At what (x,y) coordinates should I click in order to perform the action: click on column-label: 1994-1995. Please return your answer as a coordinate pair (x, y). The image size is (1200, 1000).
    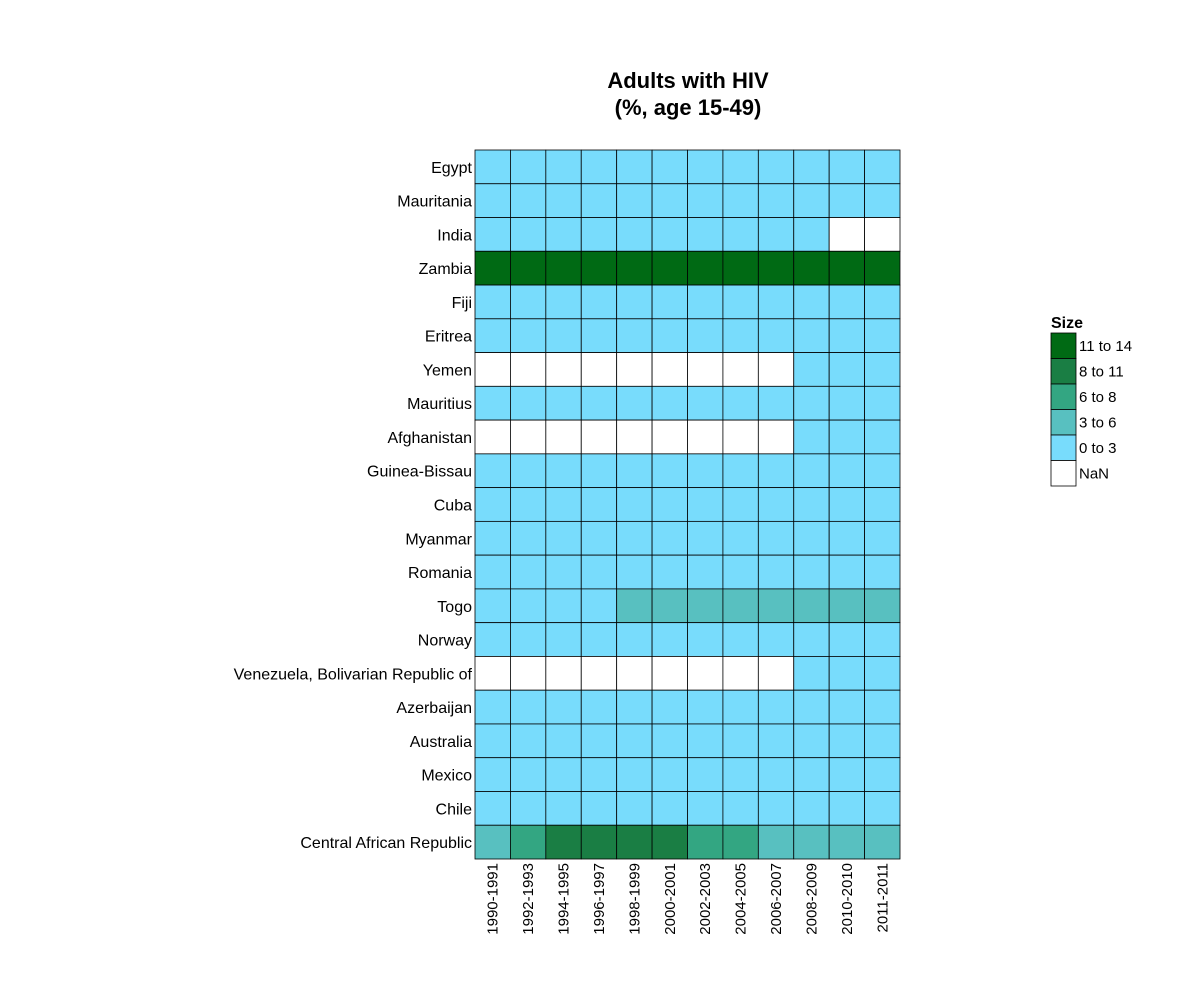
    Looking at the image, I should click on (564, 899).